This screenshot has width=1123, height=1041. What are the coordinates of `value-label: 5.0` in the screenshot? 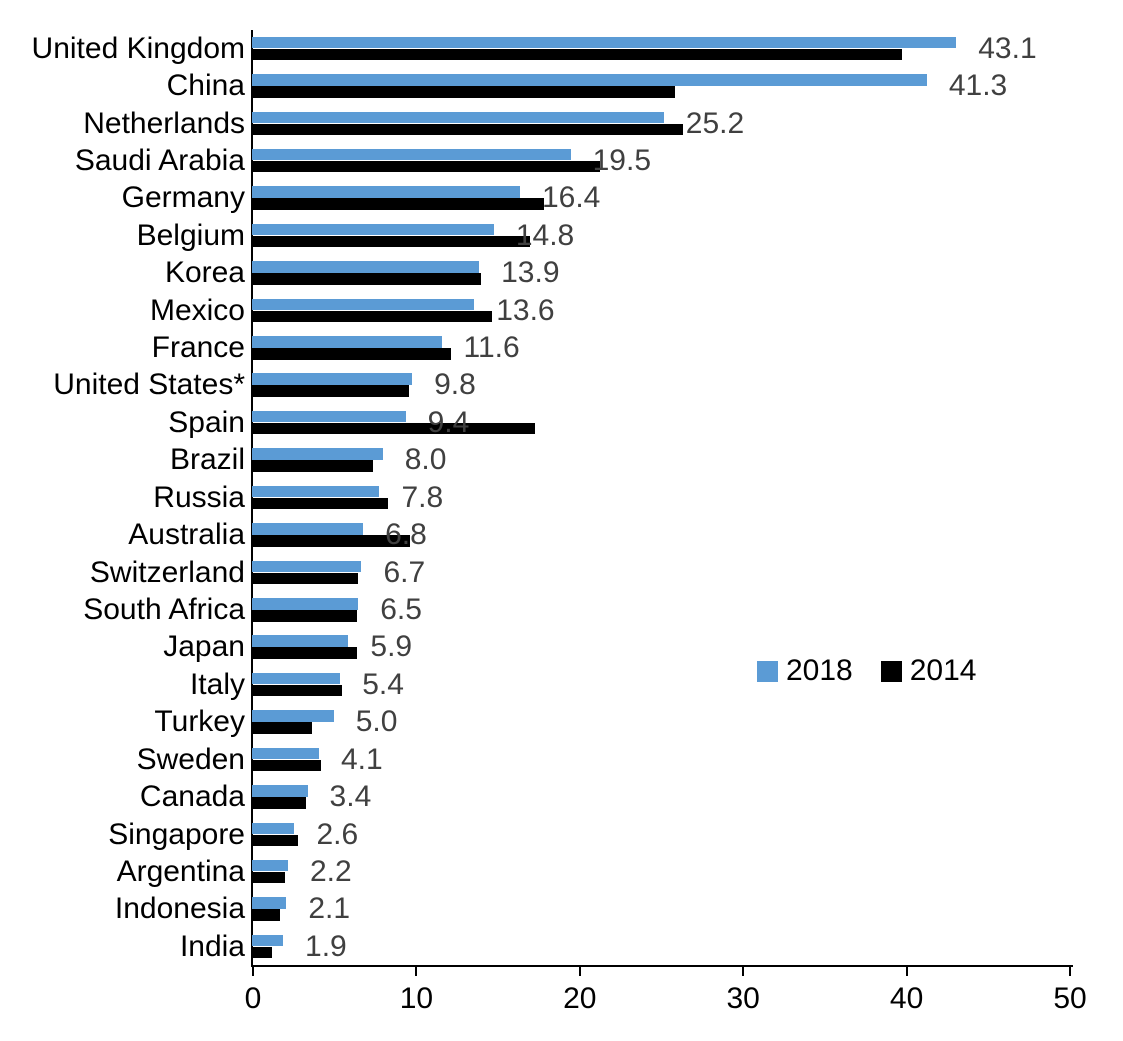 It's located at (376, 722).